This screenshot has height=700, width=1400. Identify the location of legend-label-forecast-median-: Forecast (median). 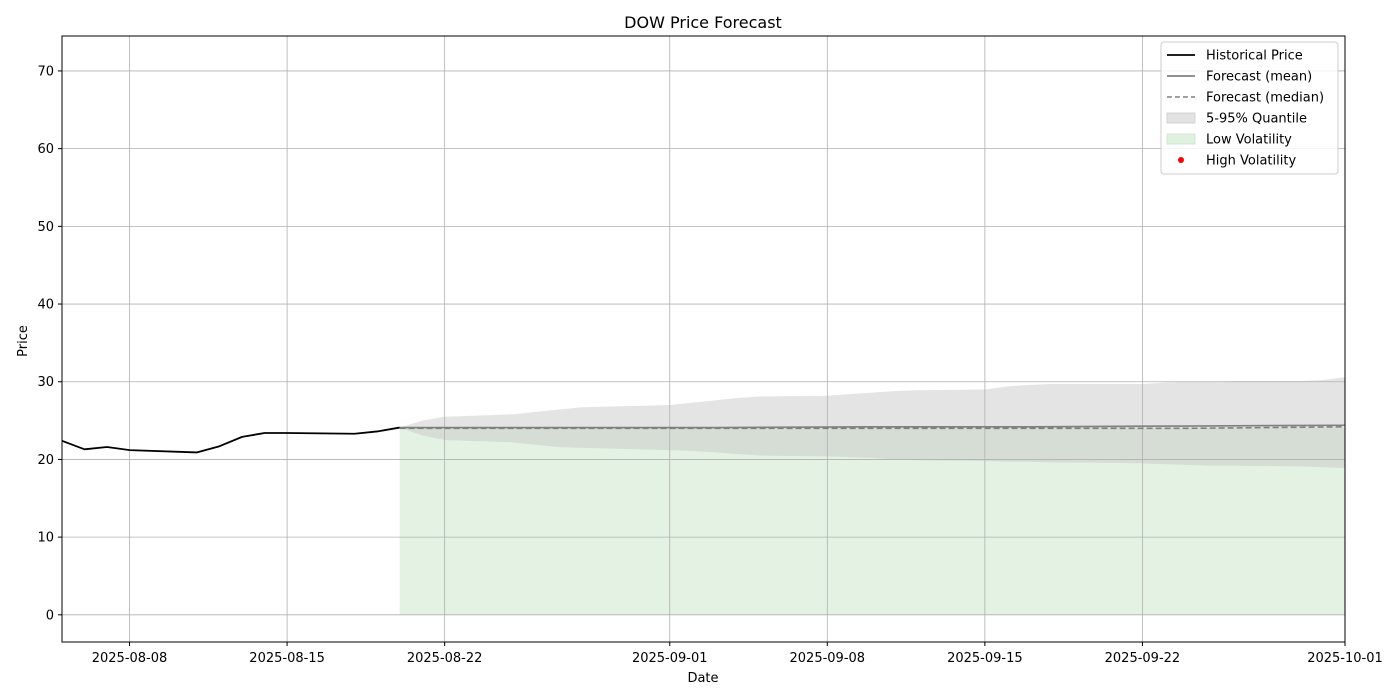
(1265, 98).